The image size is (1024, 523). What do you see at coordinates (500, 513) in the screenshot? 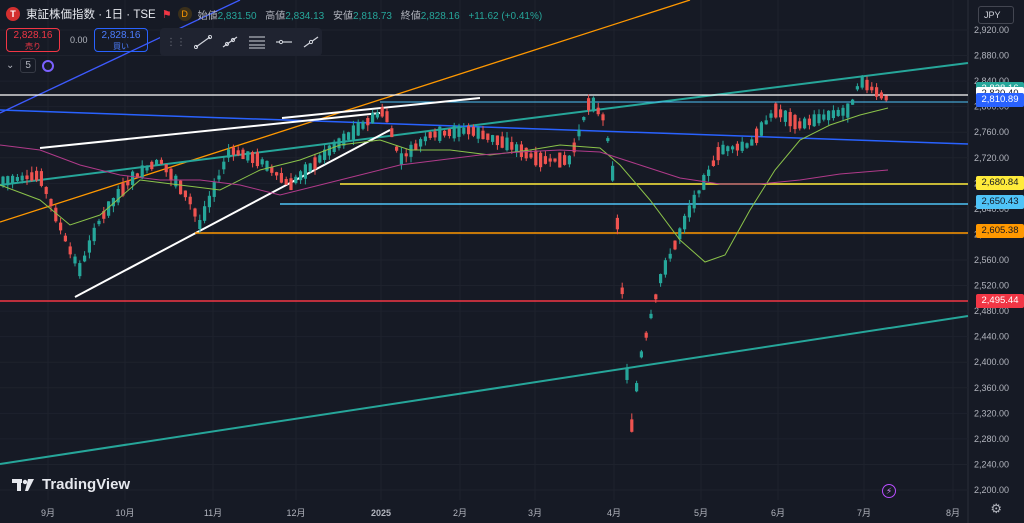
I see `time-axis: 9月 10月 11月 12月 2025 2月 3月 4月 5月 6月 7月 8月` at bounding box center [500, 513].